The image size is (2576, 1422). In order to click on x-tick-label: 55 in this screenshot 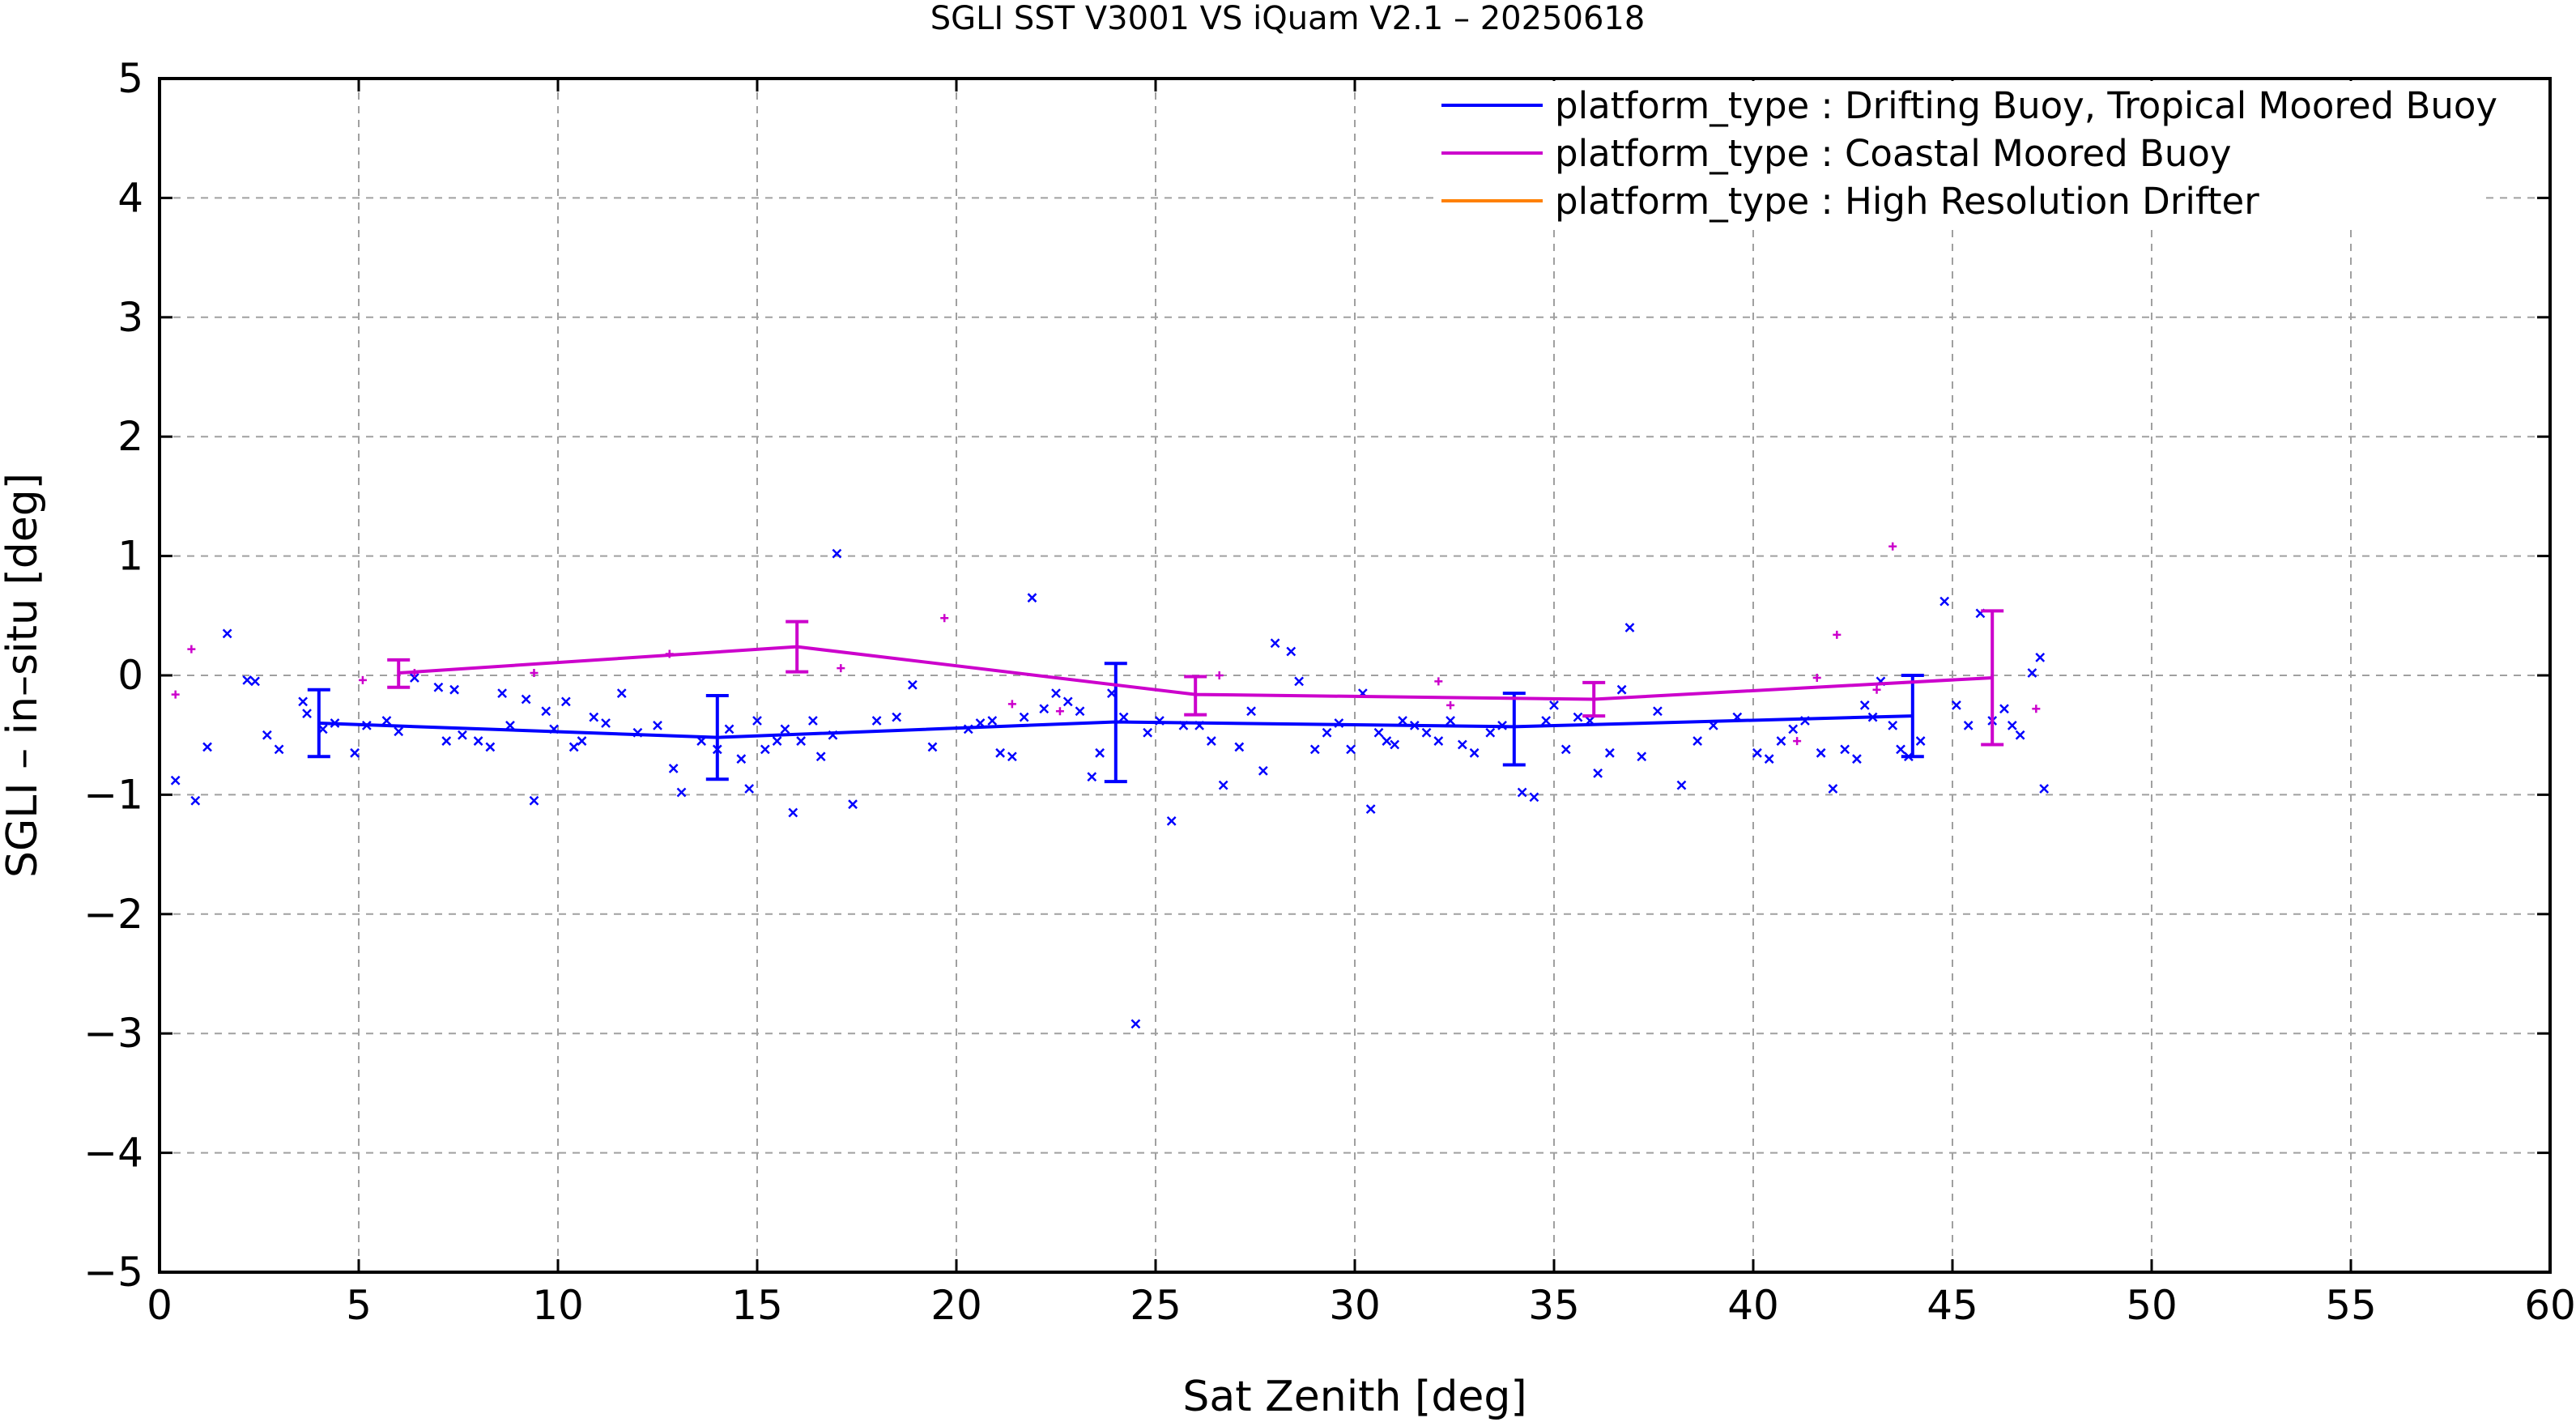, I will do `click(2351, 1305)`.